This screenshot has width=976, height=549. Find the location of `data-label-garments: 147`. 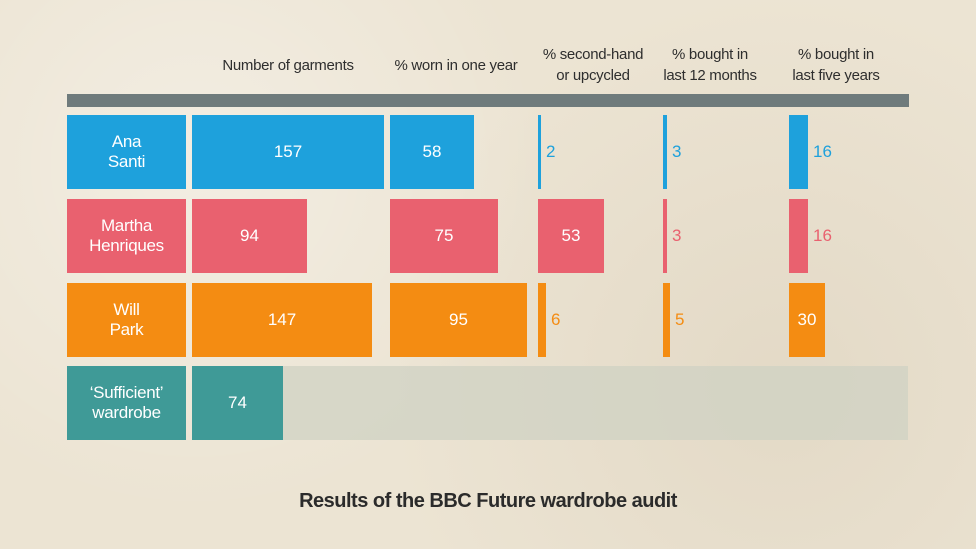

data-label-garments: 147 is located at coordinates (282, 319).